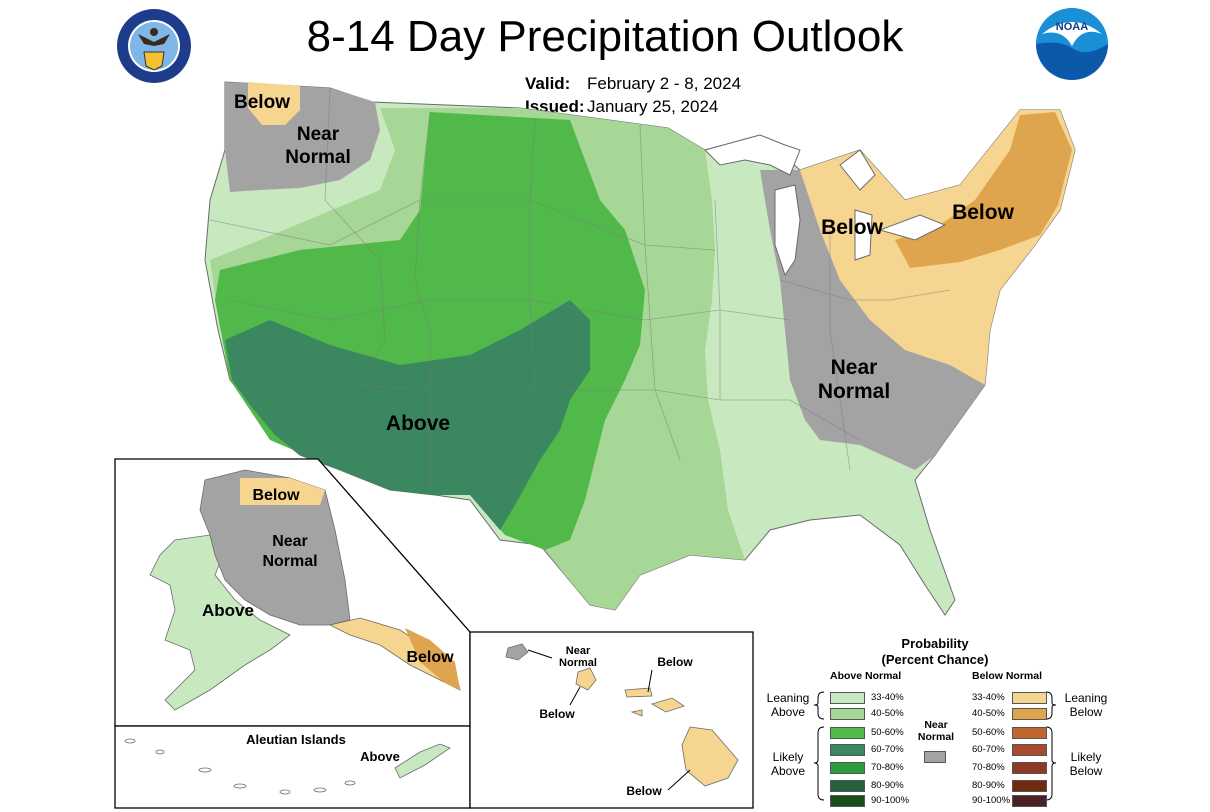 This screenshot has height=812, width=1210. I want to click on legend-leaning-below-2: Below, so click(1086, 712).